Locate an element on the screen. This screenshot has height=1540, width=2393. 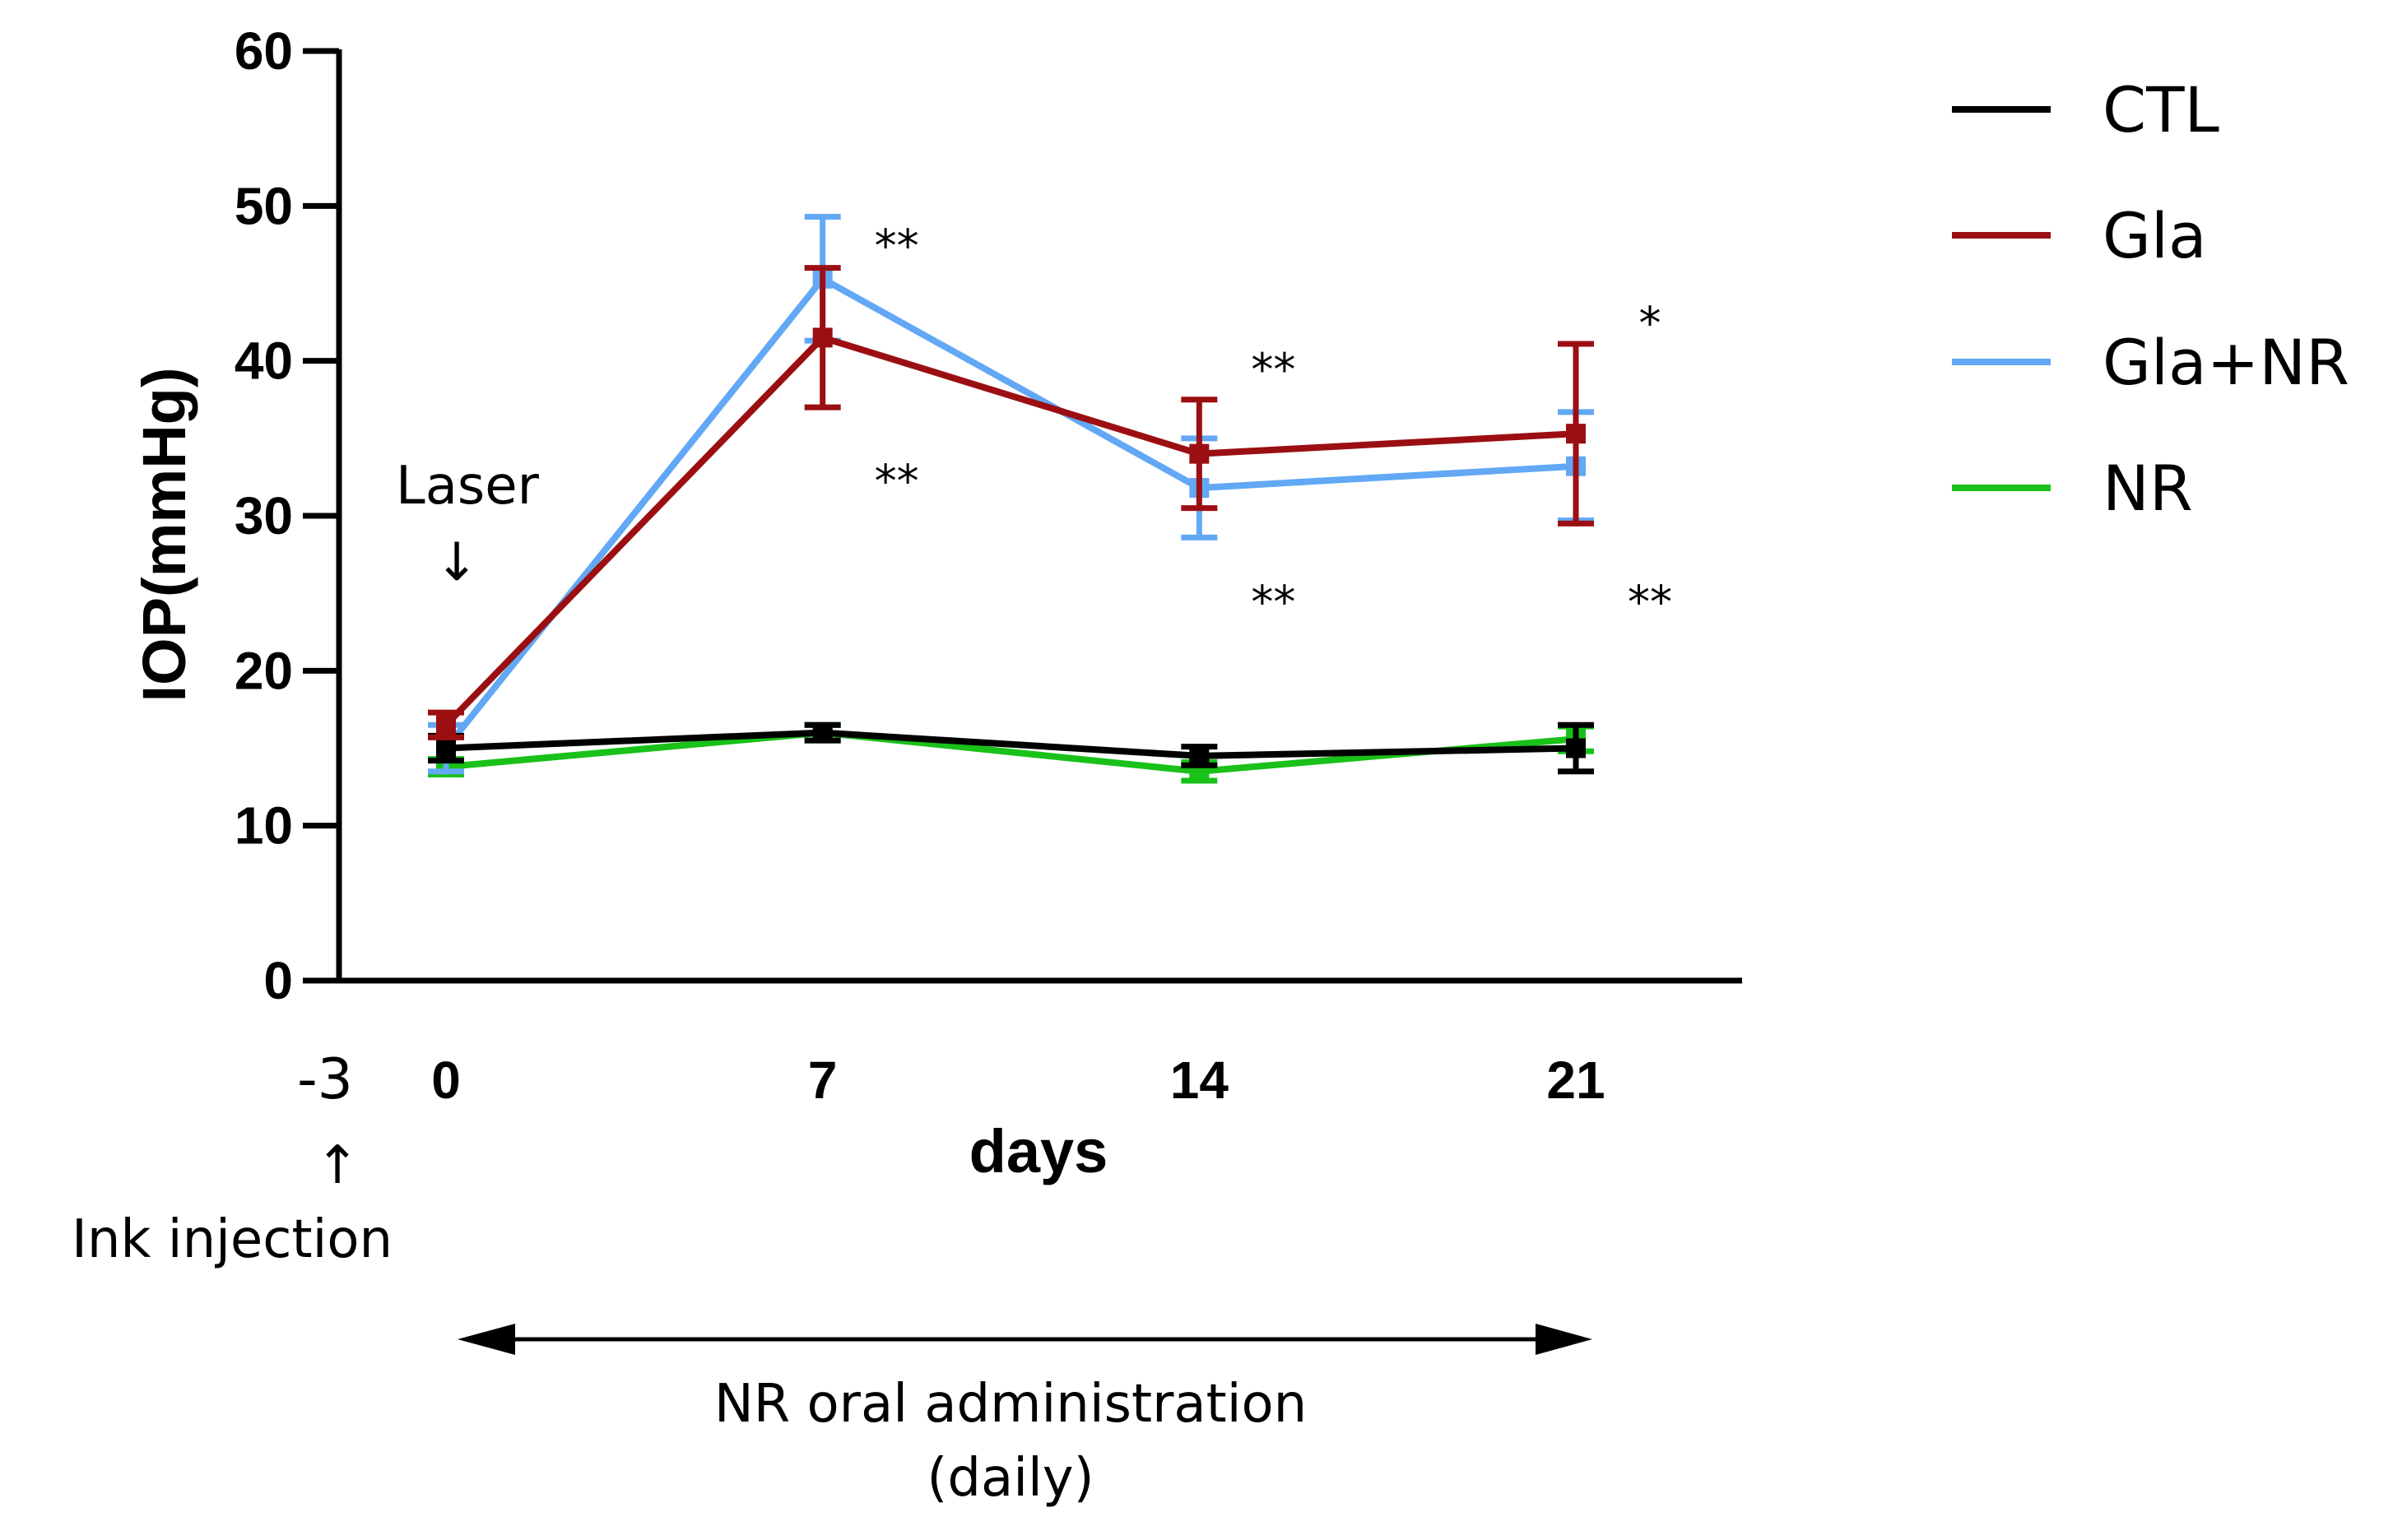
significance-layer: *********** is located at coordinates (1273, 424).